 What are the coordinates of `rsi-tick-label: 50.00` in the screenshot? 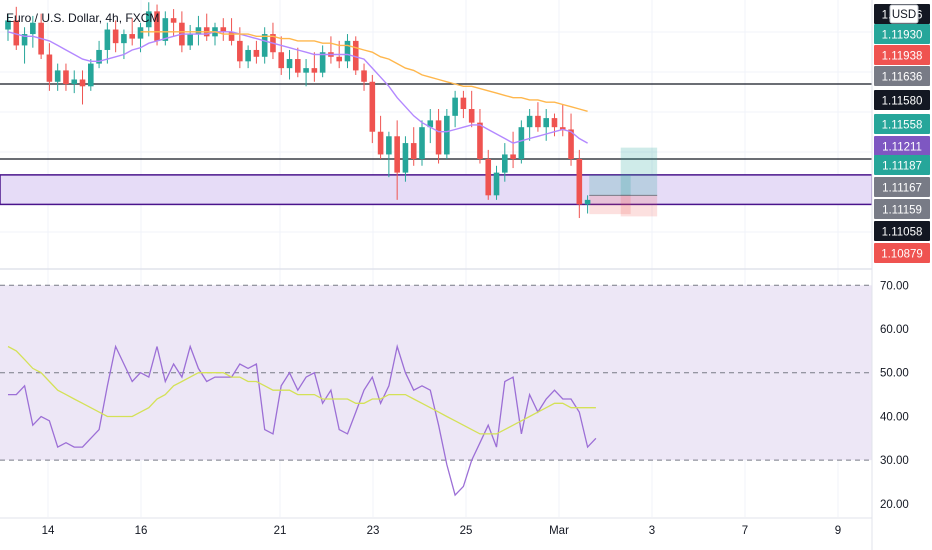 It's located at (894, 374).